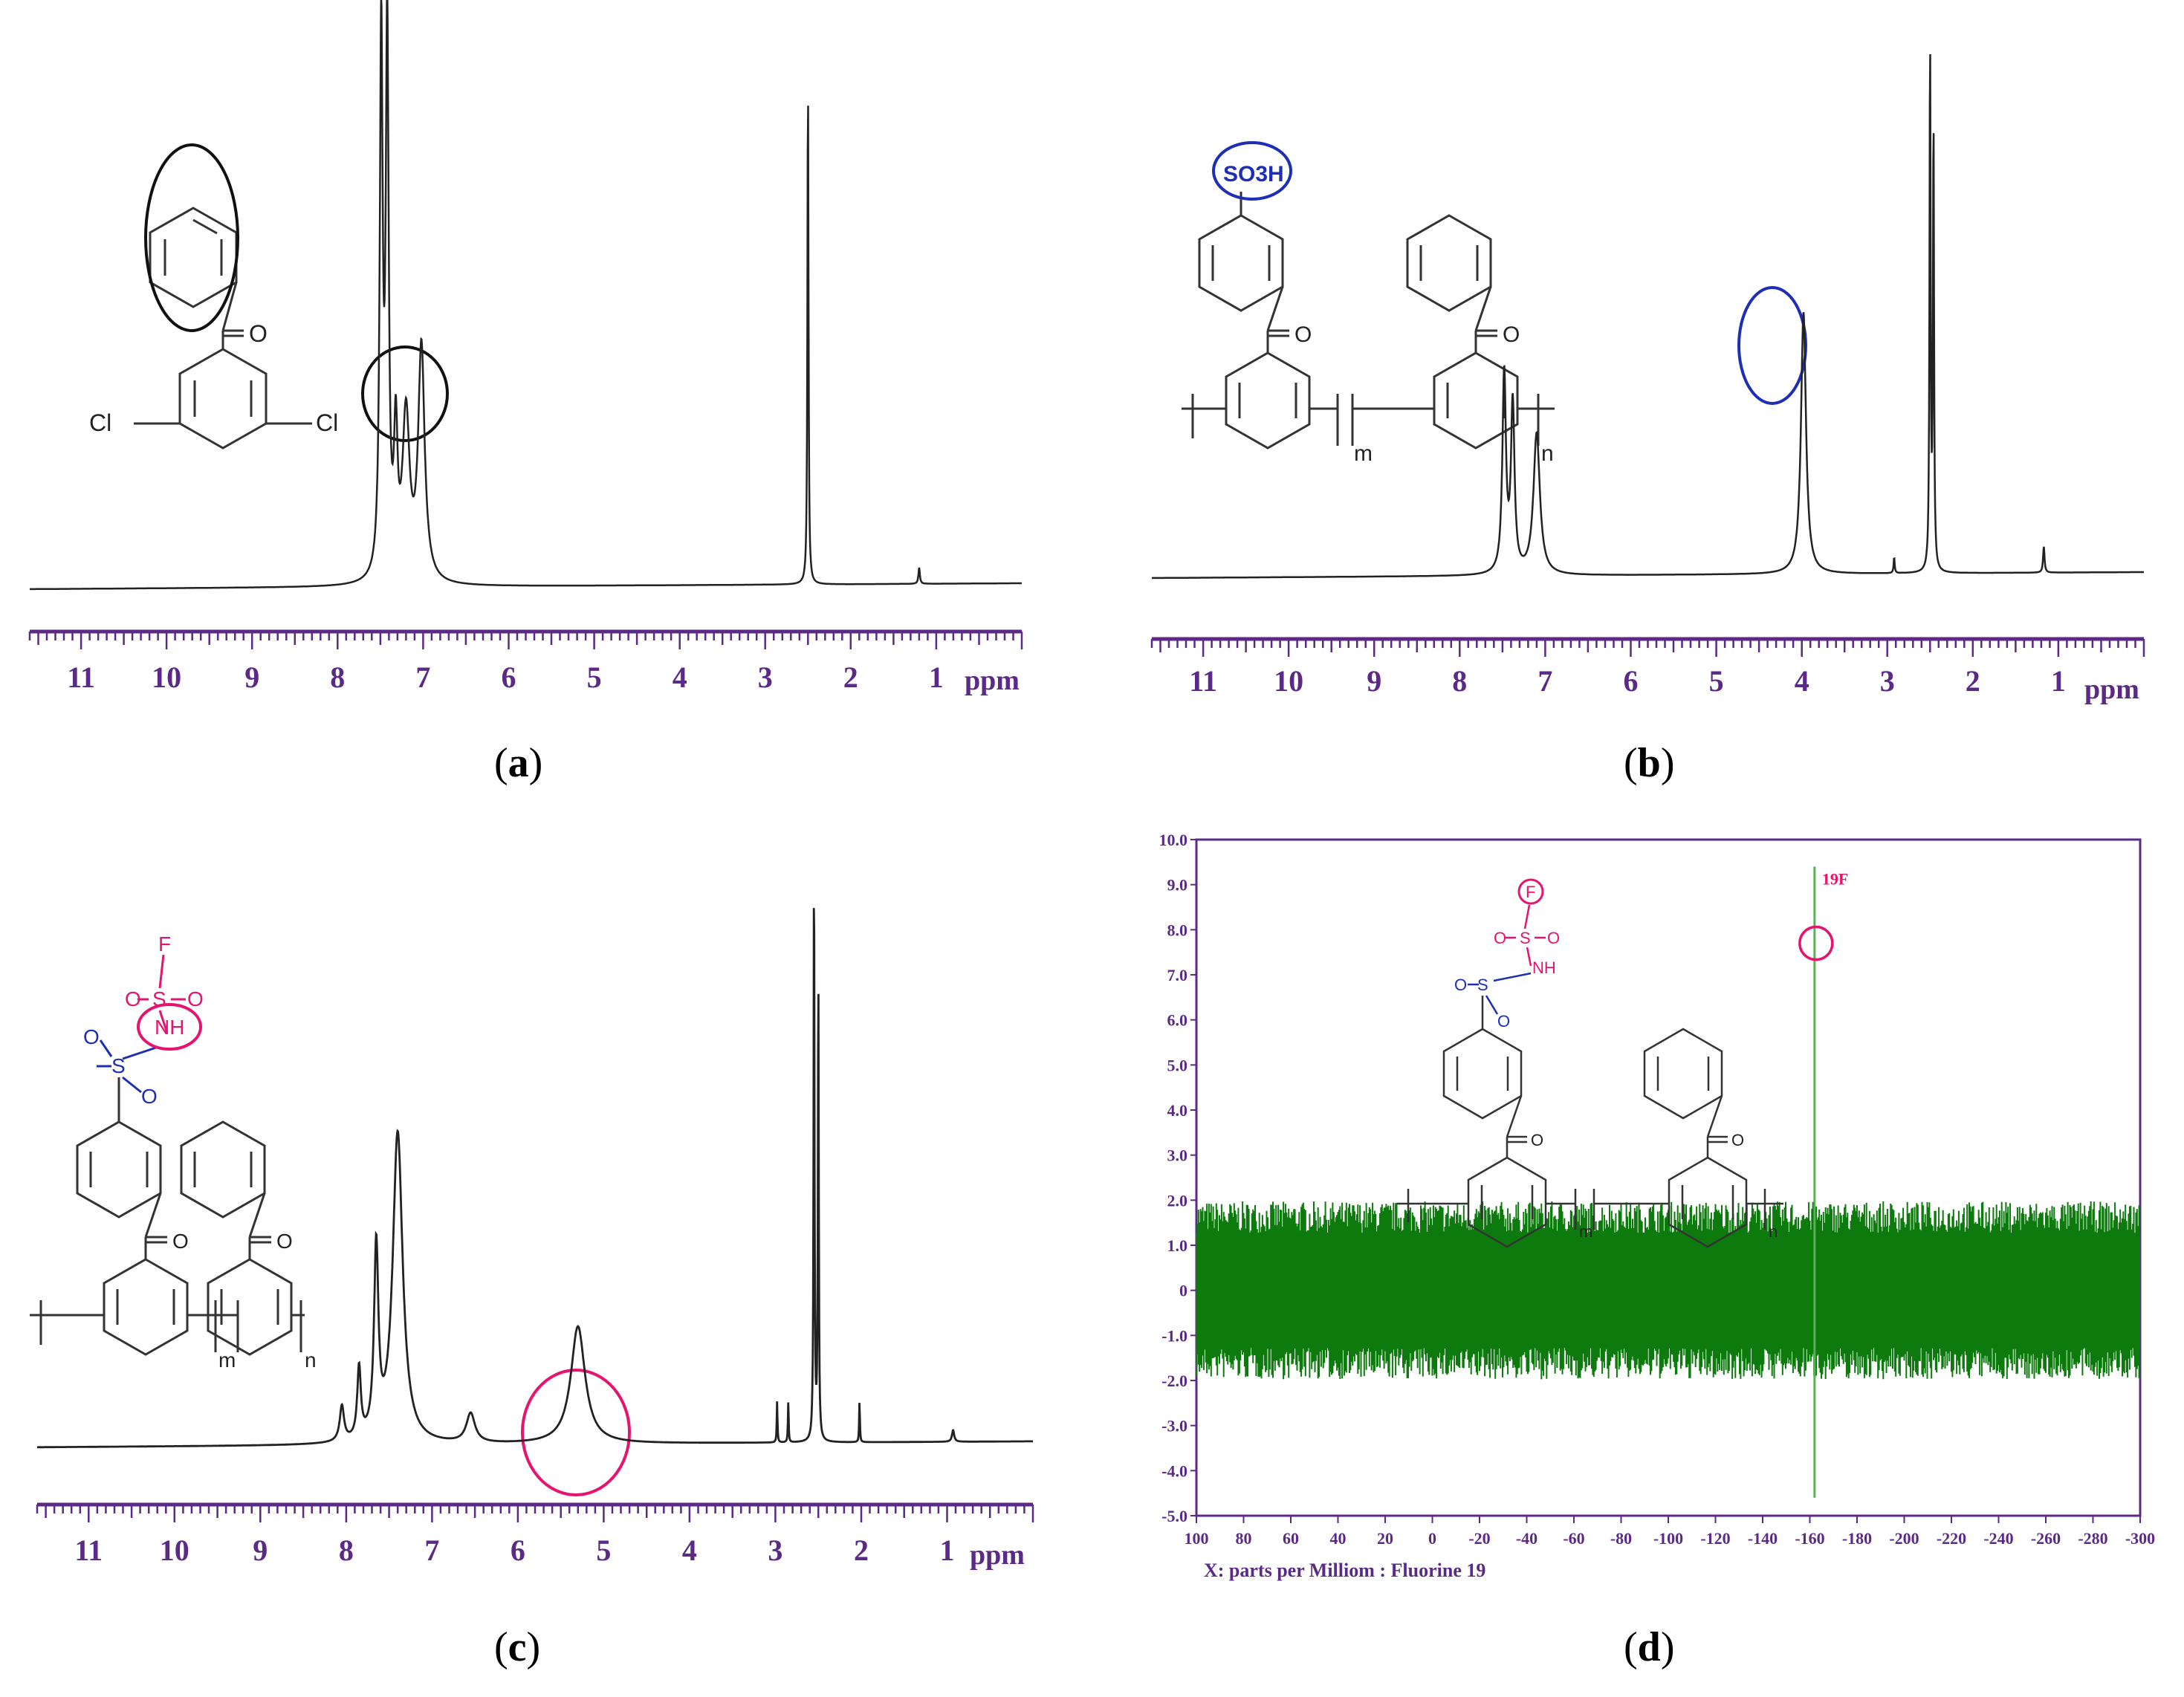 The image size is (2184, 1697). Describe the element at coordinates (1668, 1538) in the screenshot. I see `tick-label: -100` at that location.